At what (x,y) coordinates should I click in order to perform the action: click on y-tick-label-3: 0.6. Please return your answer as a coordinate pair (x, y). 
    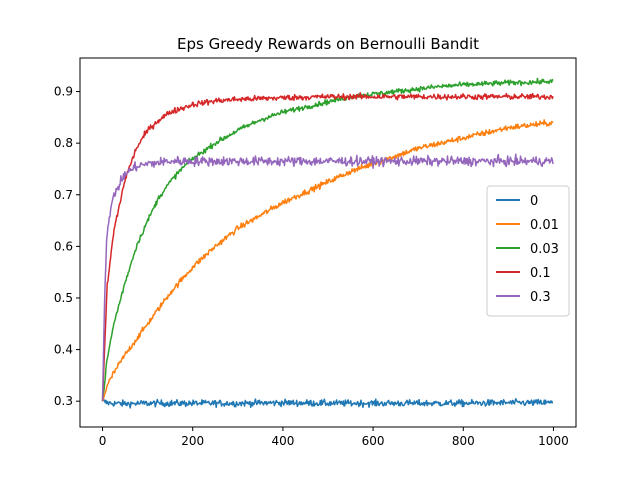
    Looking at the image, I should click on (63, 246).